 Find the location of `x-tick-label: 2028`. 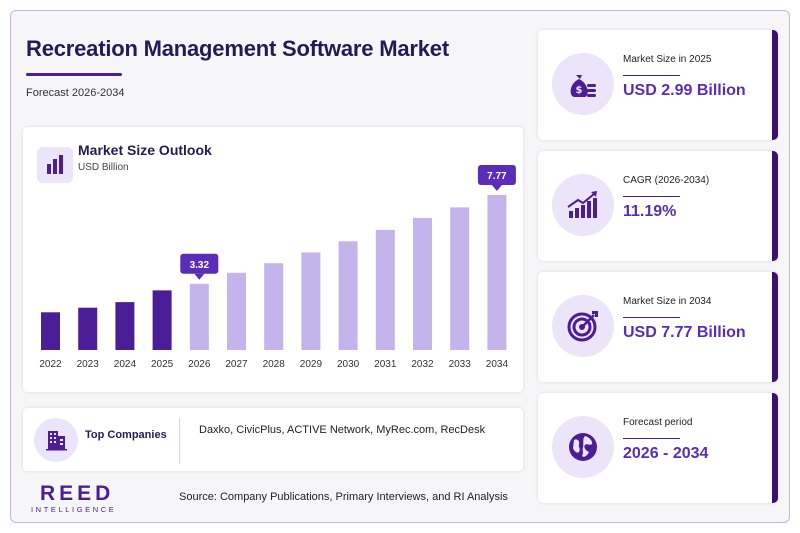

x-tick-label: 2028 is located at coordinates (274, 364).